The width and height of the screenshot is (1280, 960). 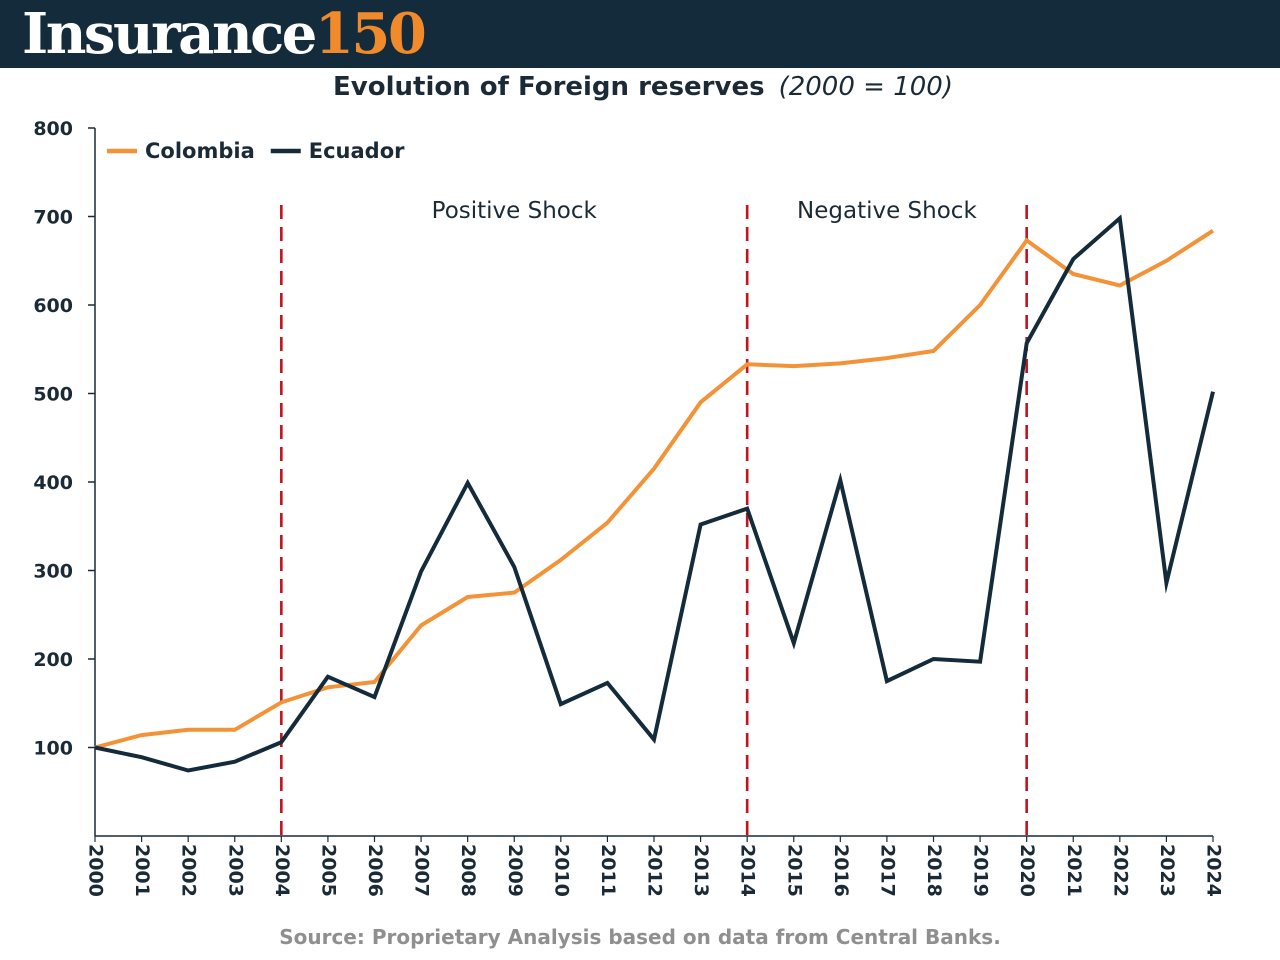 What do you see at coordinates (53, 129) in the screenshot?
I see `y-tick-label: 800` at bounding box center [53, 129].